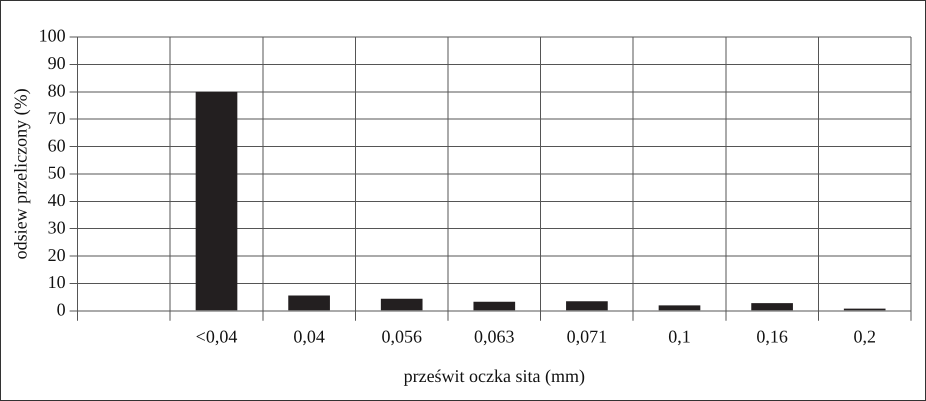  I want to click on y-tick-label: 60, so click(57, 145).